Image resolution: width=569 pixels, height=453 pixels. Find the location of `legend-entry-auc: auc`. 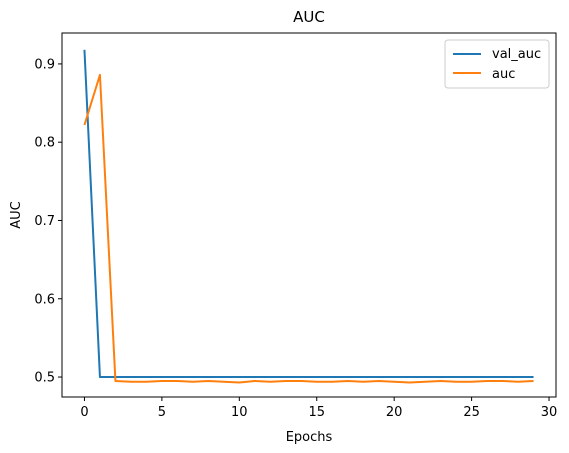

legend-entry-auc: auc is located at coordinates (503, 74).